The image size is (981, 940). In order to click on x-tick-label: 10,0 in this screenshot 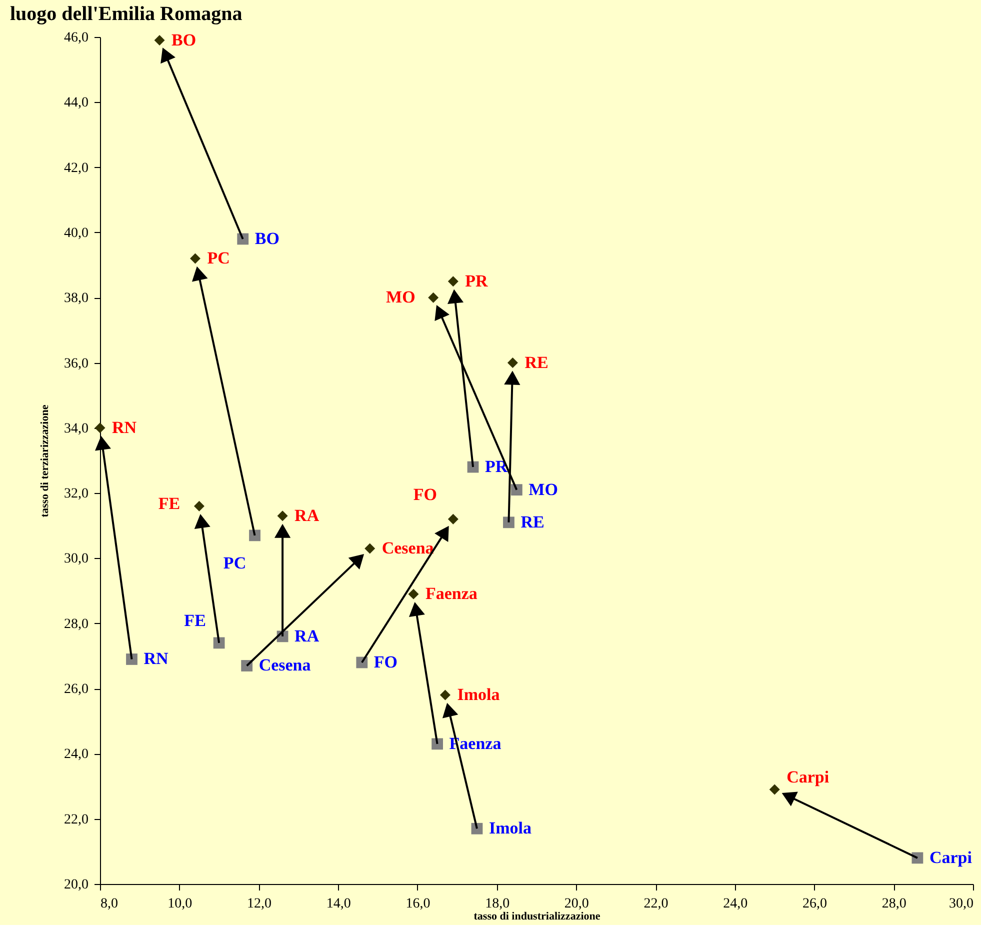, I will do `click(180, 904)`.